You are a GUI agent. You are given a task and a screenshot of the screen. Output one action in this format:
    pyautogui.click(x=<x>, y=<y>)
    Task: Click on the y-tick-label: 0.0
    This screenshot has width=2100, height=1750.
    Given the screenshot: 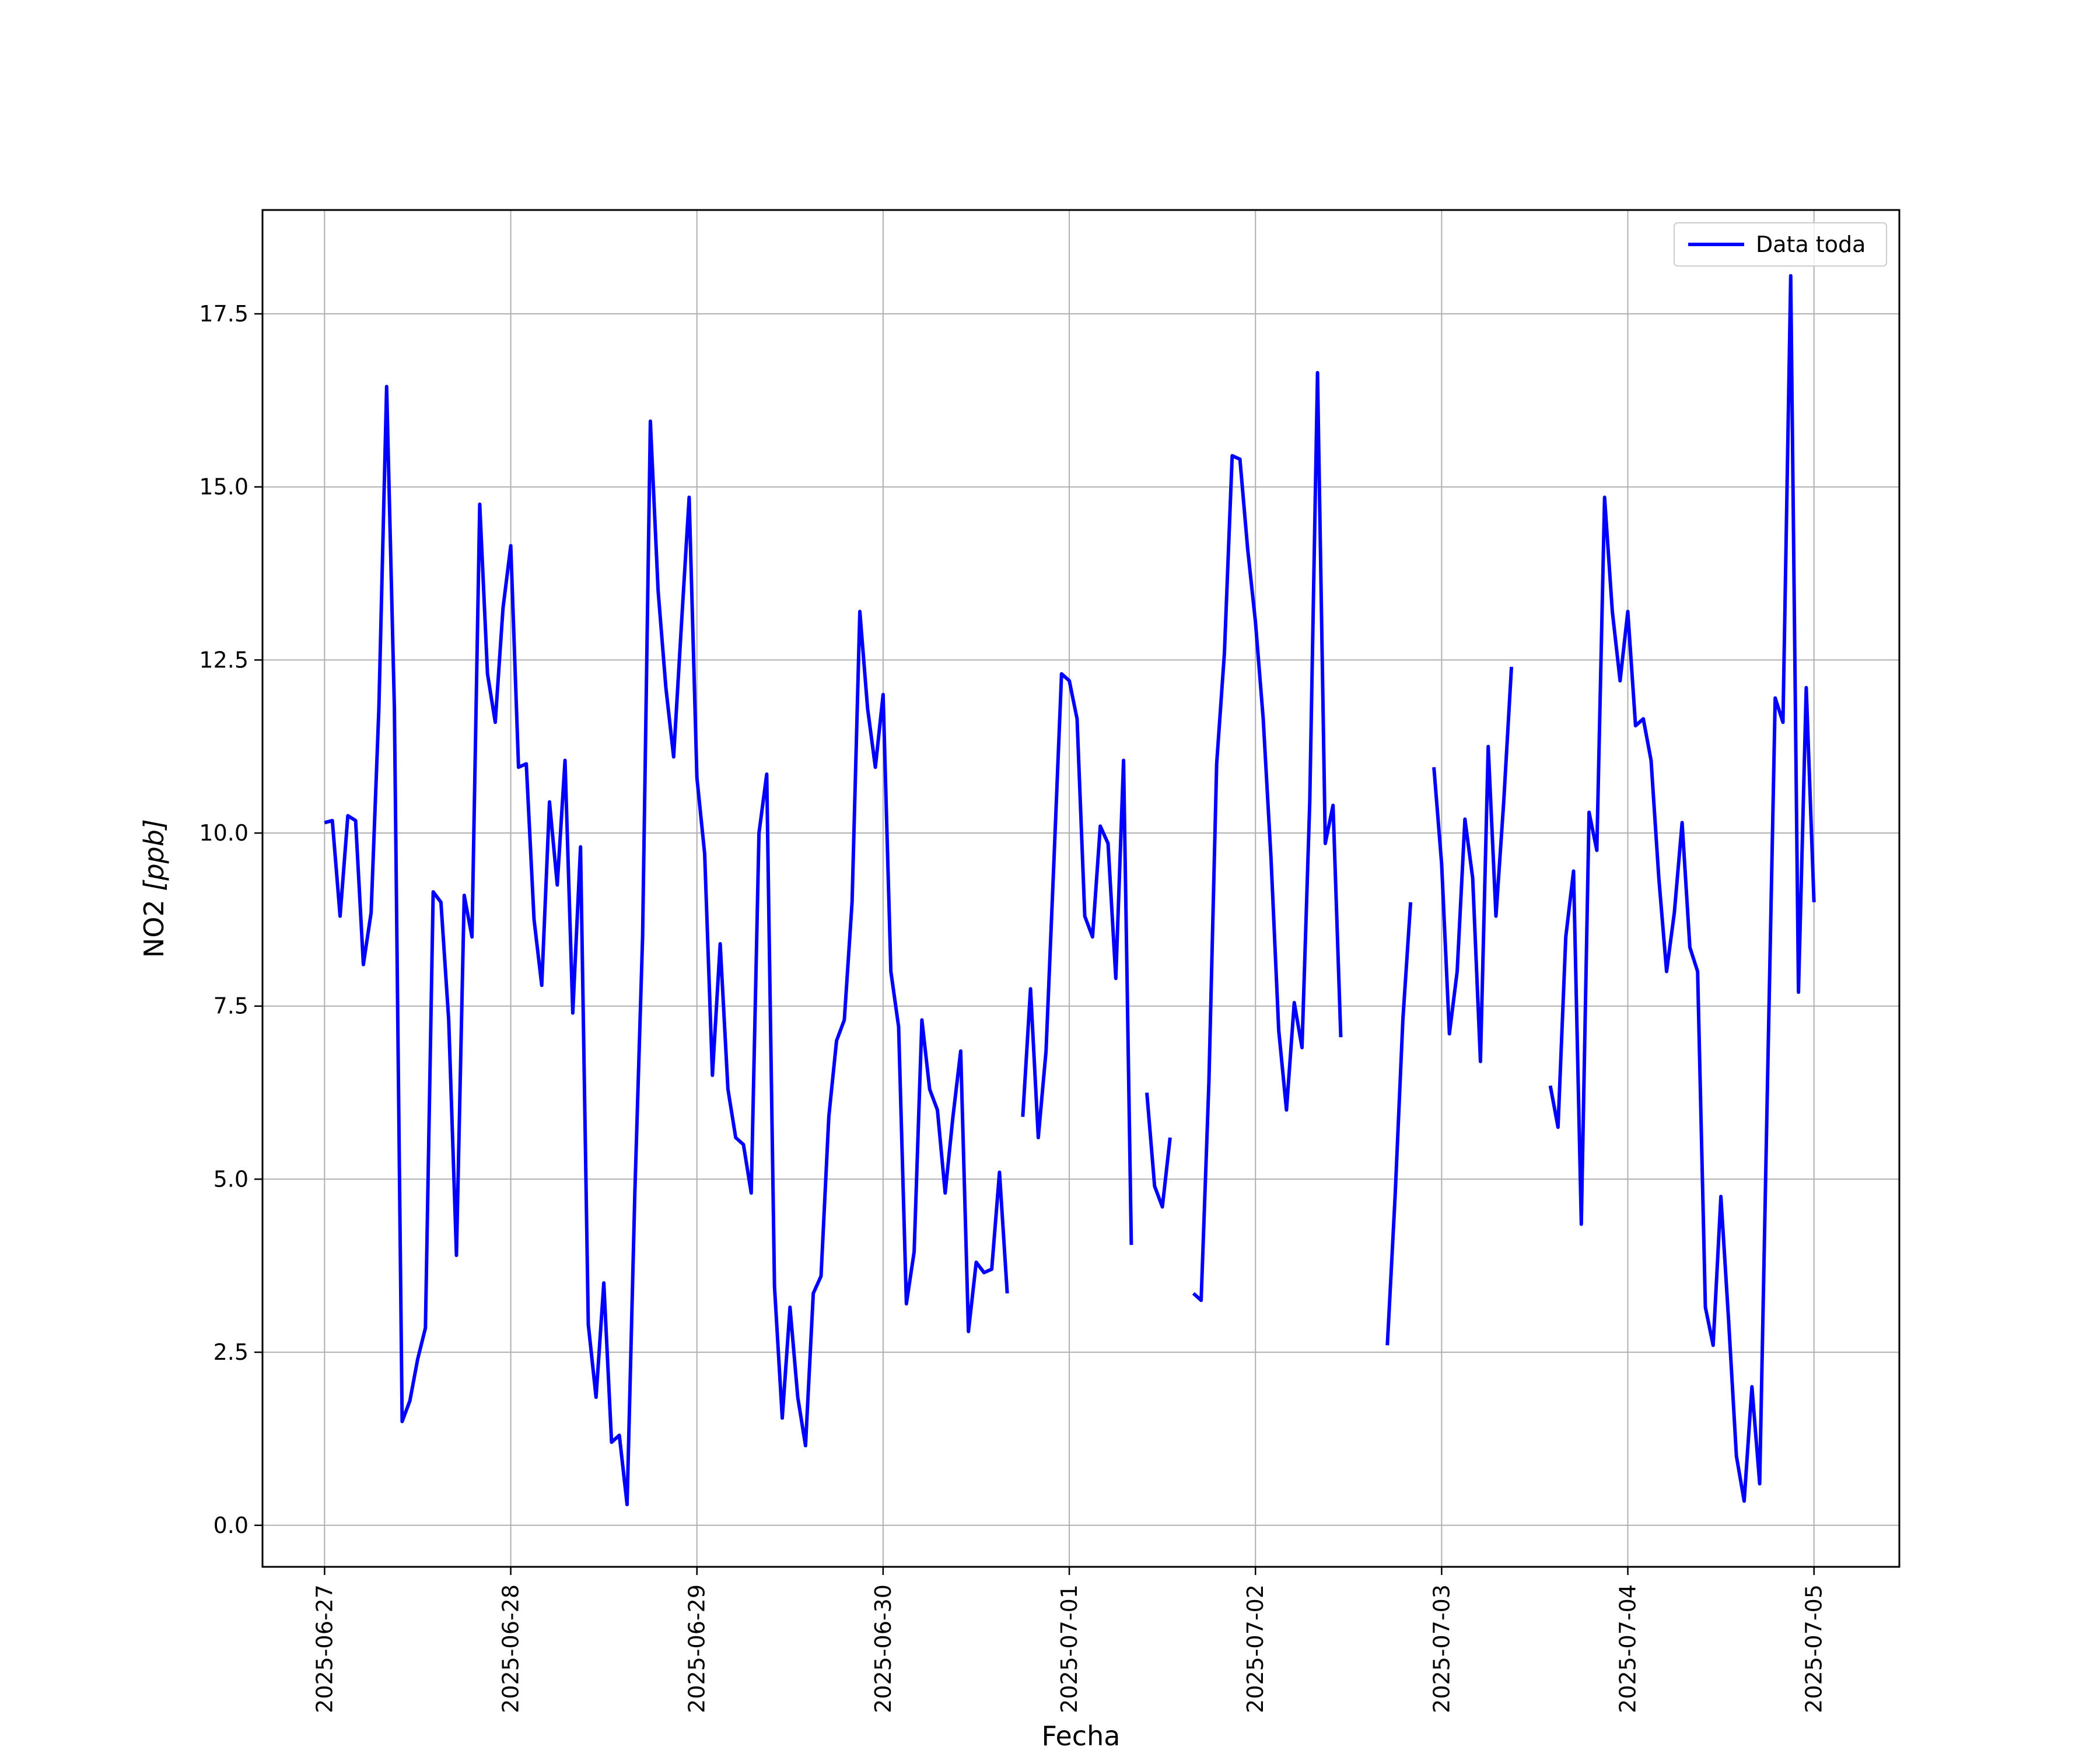 What is the action you would take?
    pyautogui.click(x=231, y=1525)
    